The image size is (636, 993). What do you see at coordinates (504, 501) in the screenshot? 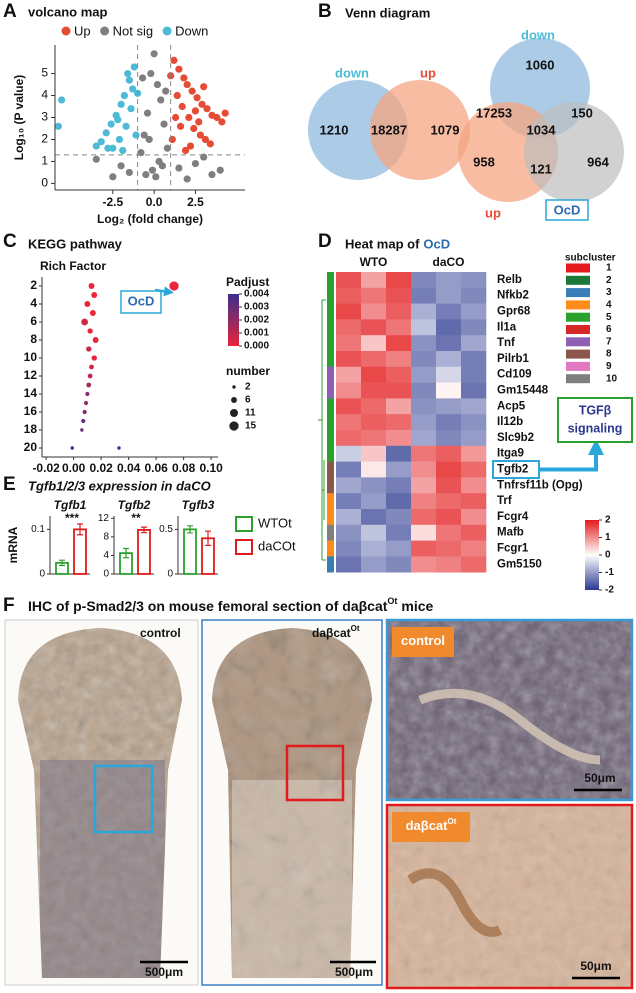
I see `gene-label: Trf` at bounding box center [504, 501].